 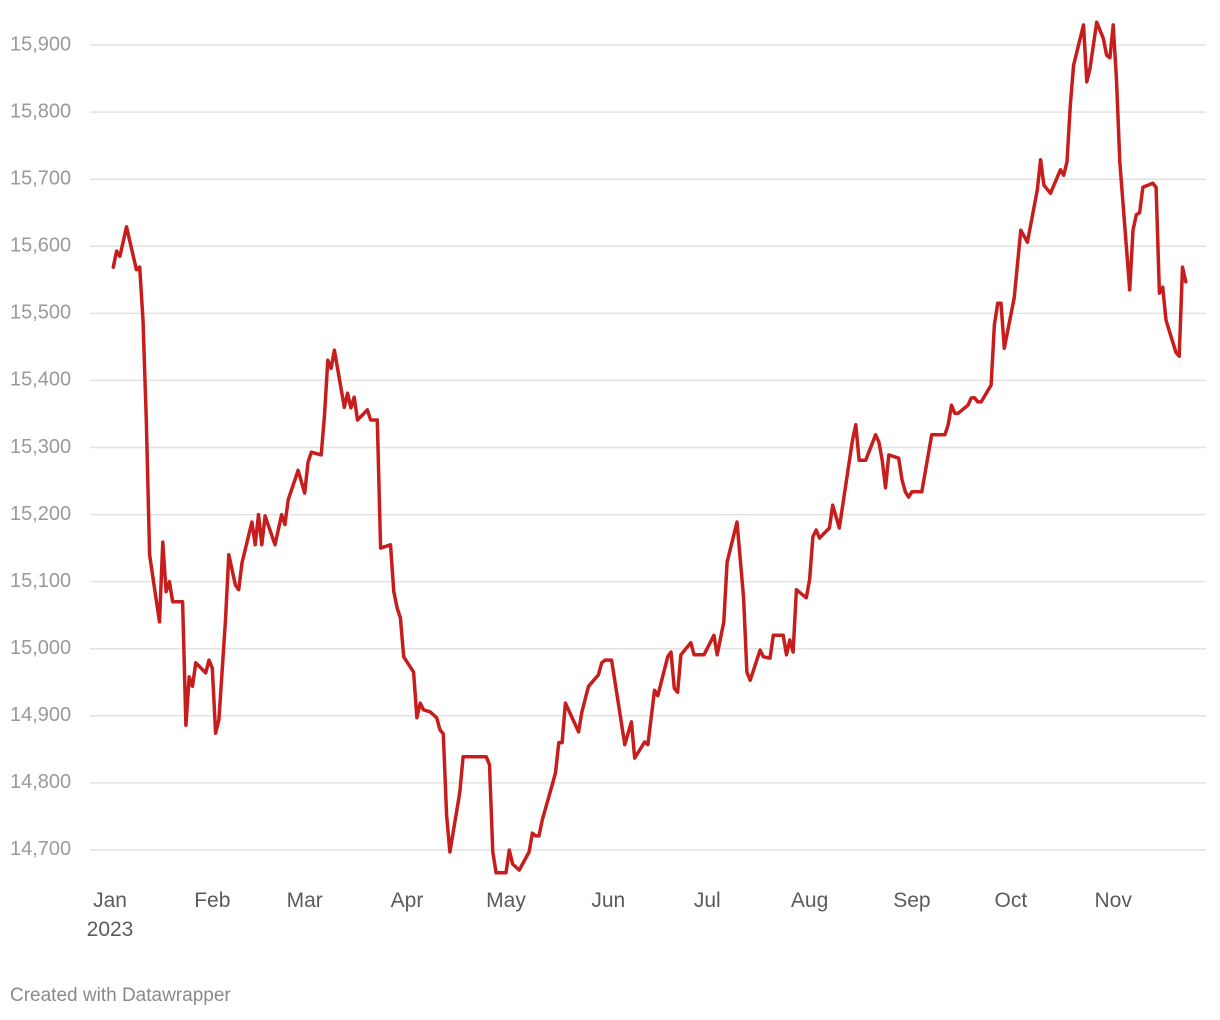 What do you see at coordinates (40, 44) in the screenshot?
I see `y-tick-label: 15,900` at bounding box center [40, 44].